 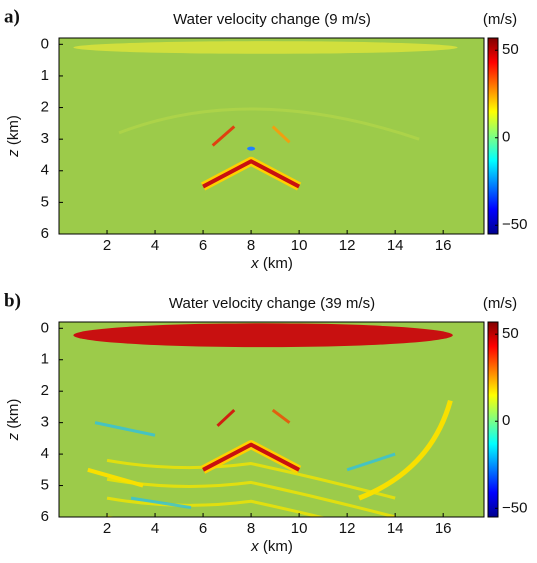 I want to click on panel-label: b), so click(x=12, y=300).